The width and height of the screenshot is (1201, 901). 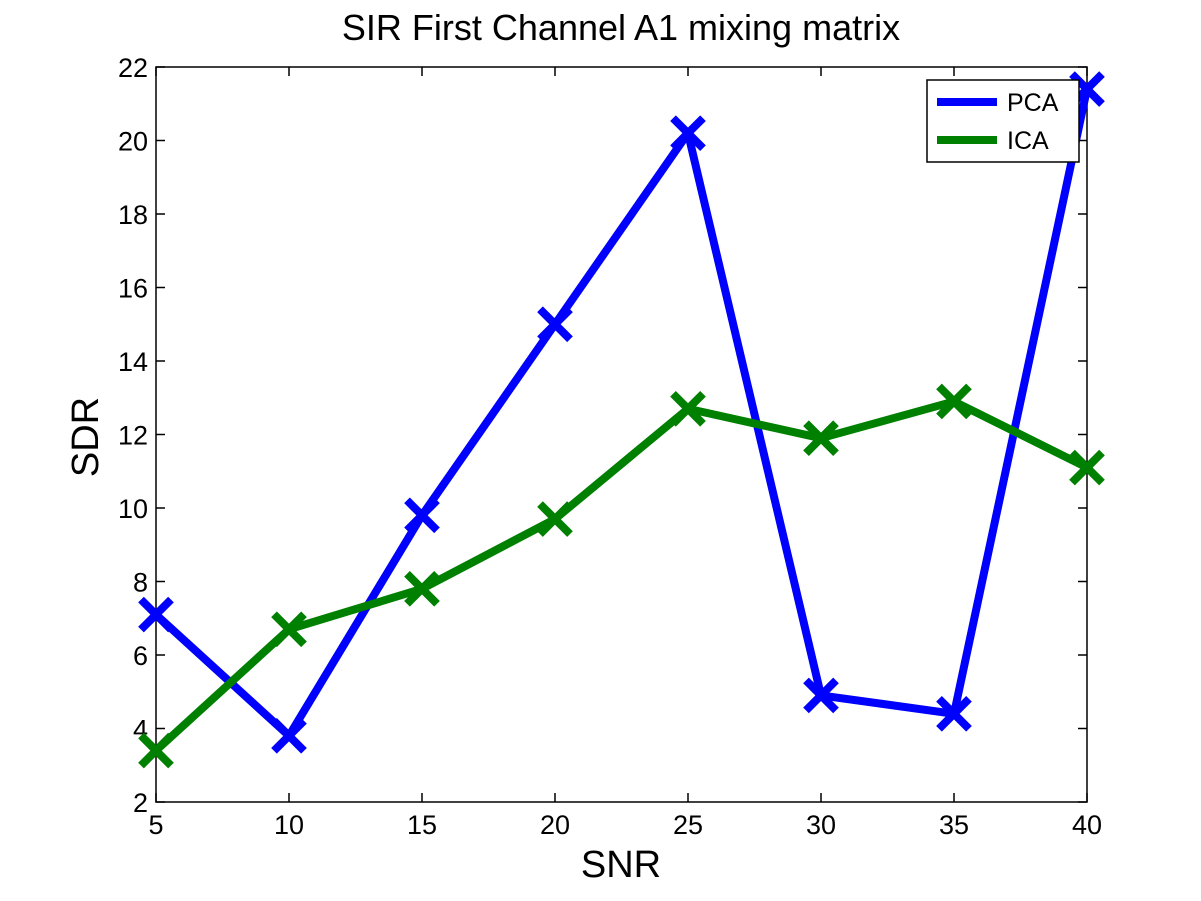 What do you see at coordinates (133, 436) in the screenshot?
I see `y-tick-label: 12` at bounding box center [133, 436].